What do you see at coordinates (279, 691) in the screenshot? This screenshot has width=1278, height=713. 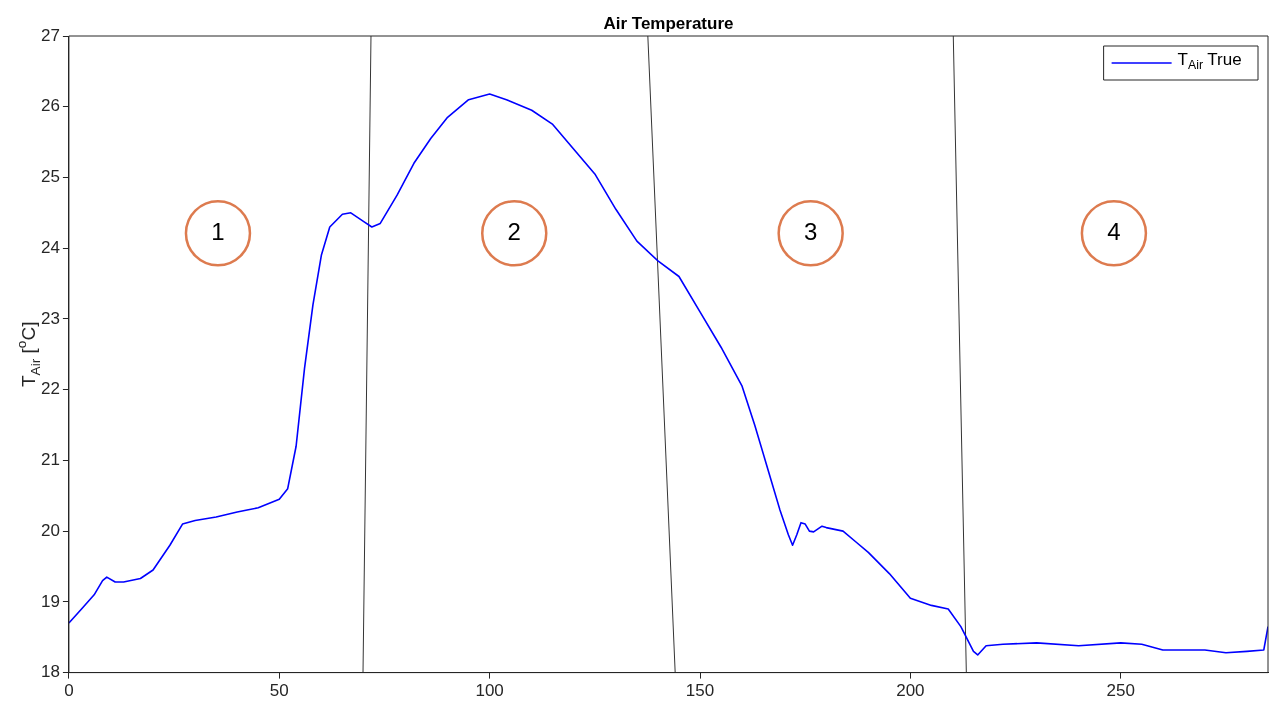 I see `x-tick-label: 50` at bounding box center [279, 691].